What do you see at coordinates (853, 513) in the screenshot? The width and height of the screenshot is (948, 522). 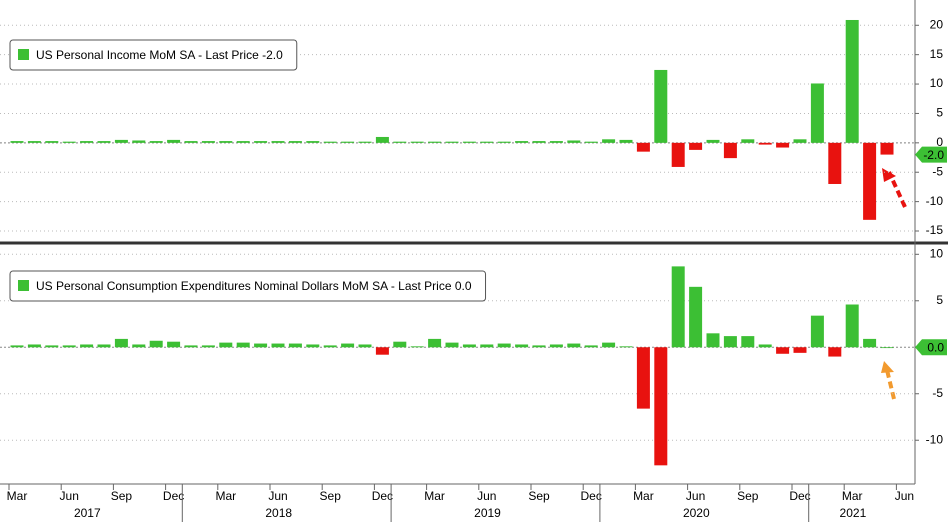 I see `year-label: 2021` at bounding box center [853, 513].